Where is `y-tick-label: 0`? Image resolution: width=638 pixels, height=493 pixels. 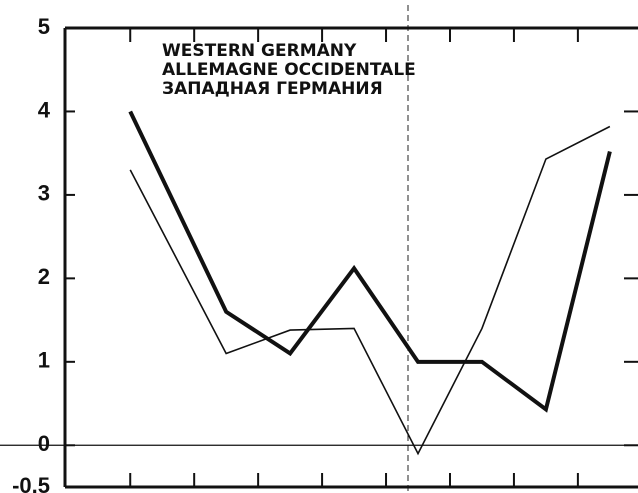 y-tick-label: 0 is located at coordinates (44, 443).